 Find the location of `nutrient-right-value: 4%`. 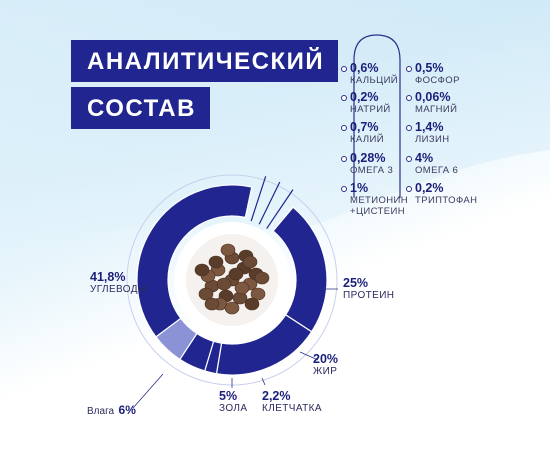

nutrient-right-value: 4% is located at coordinates (424, 158).